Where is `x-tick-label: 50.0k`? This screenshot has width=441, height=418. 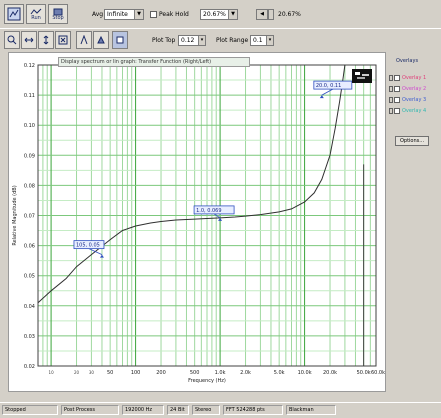
x-tick-label: 50.0k is located at coordinates (364, 373).